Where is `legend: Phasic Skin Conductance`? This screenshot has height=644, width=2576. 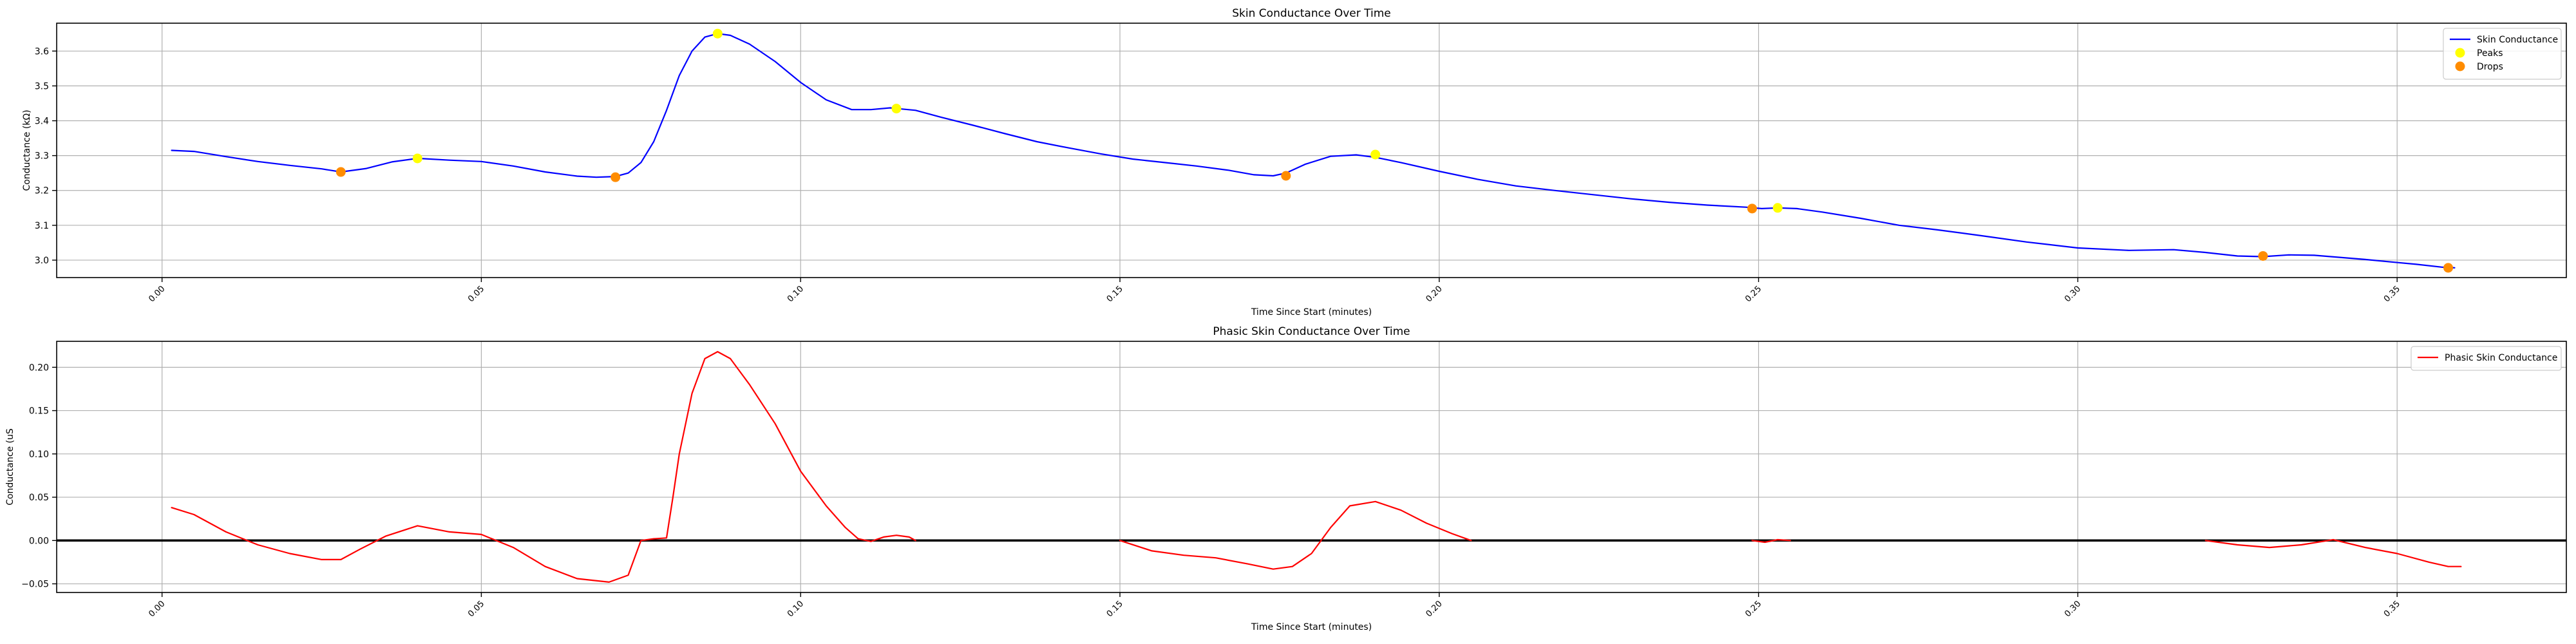 legend: Phasic Skin Conductance is located at coordinates (2486, 358).